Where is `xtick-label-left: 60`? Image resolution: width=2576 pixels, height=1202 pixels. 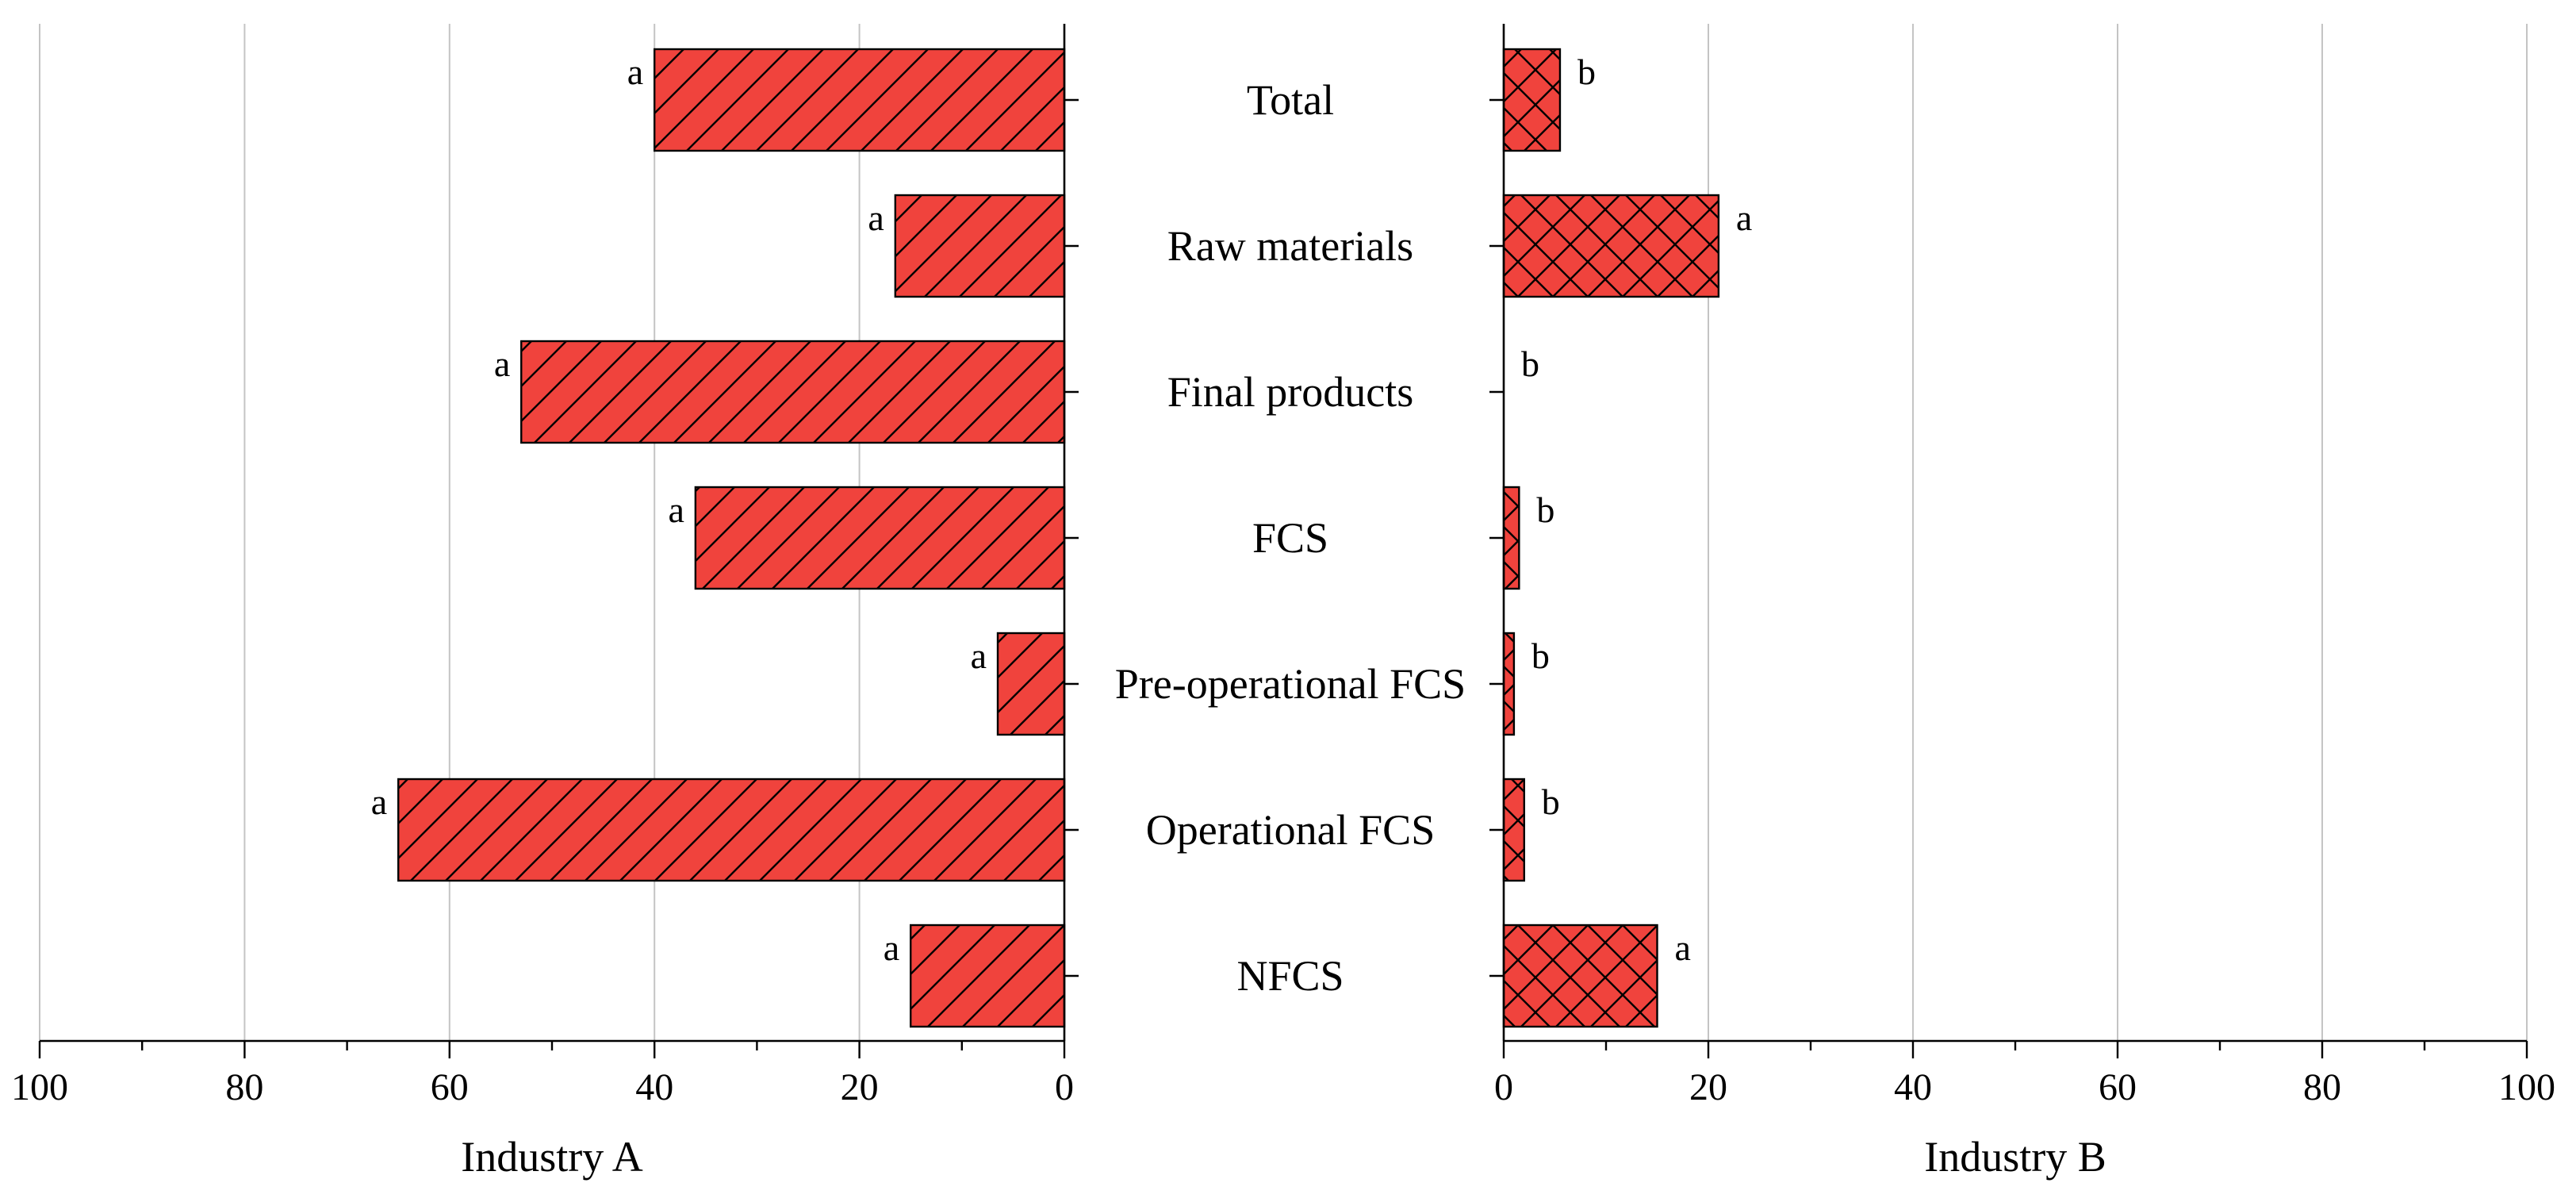 xtick-label-left: 60 is located at coordinates (450, 1087).